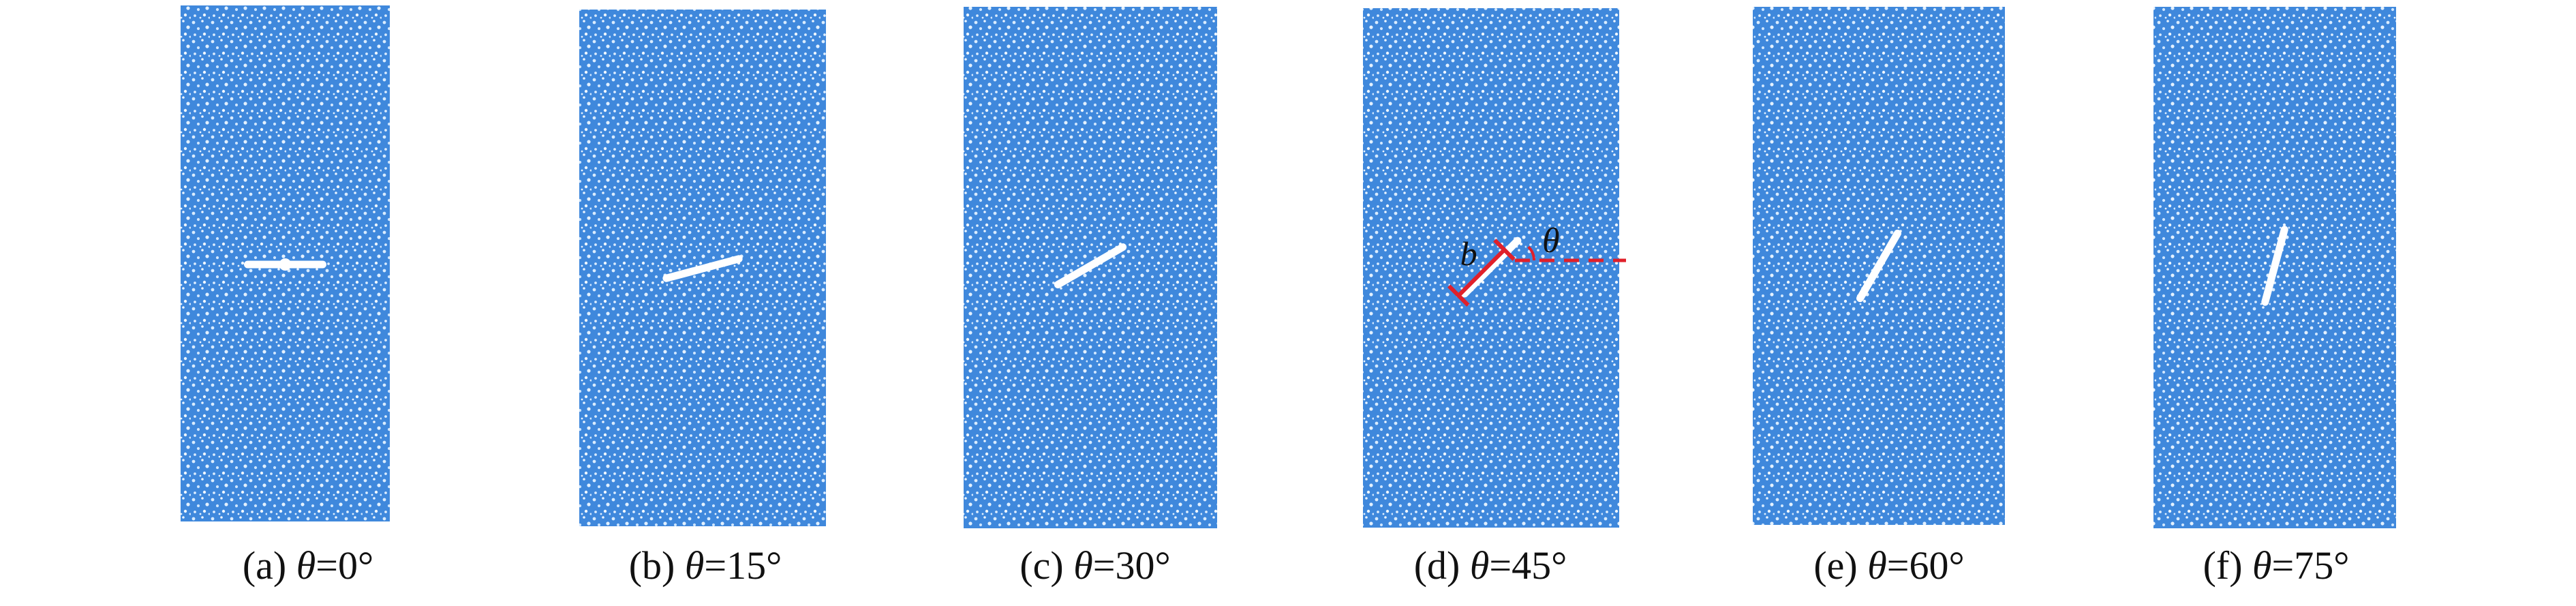 Image resolution: width=2576 pixels, height=606 pixels. I want to click on caption-c-prefix: (c), so click(1046, 565).